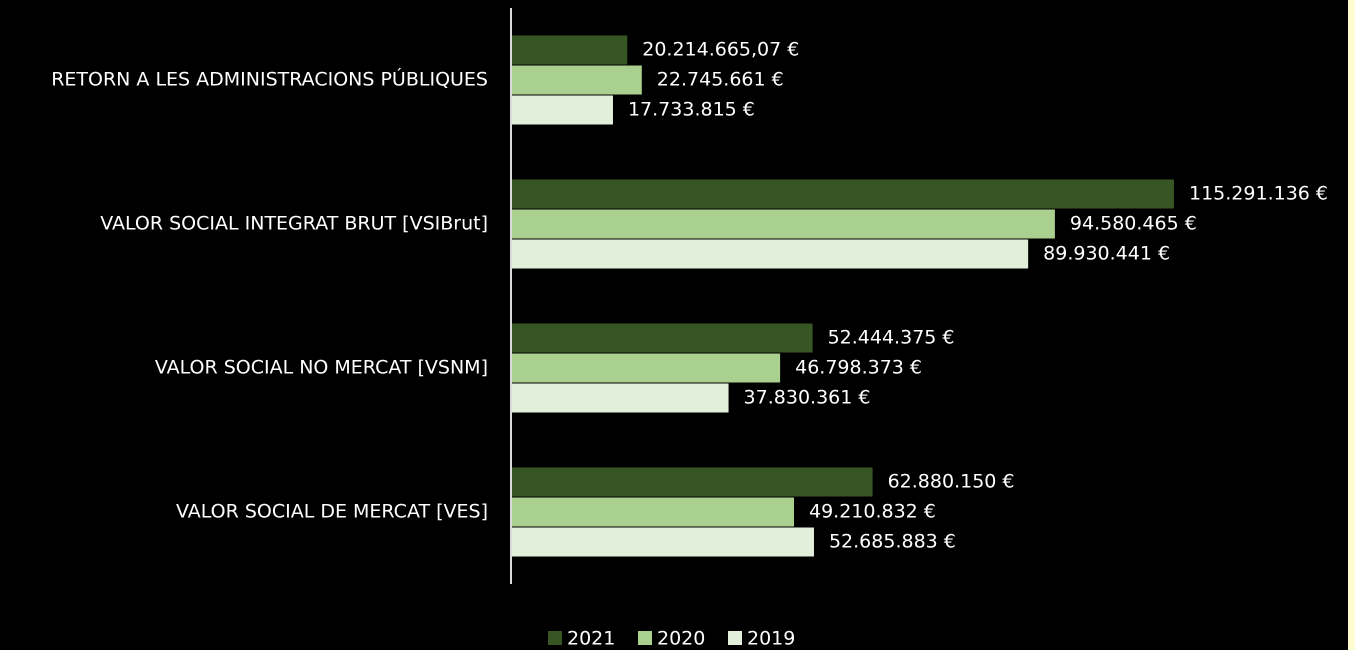 This screenshot has width=1355, height=650. Describe the element at coordinates (321, 368) in the screenshot. I see `category-label: VALOR SOCIAL NO MERCAT [VSNM]` at that location.